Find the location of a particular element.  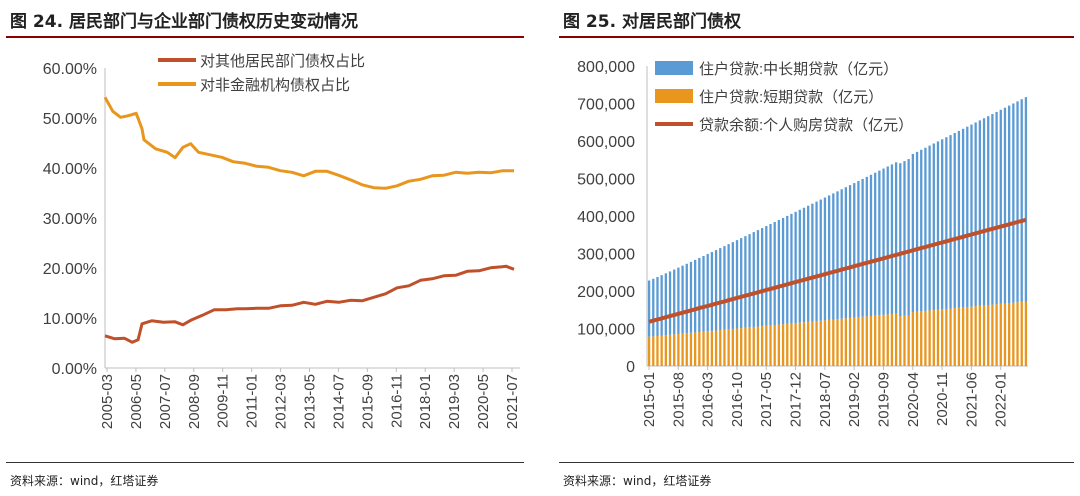

right-y-tick-label: 100,000 is located at coordinates (606, 330).